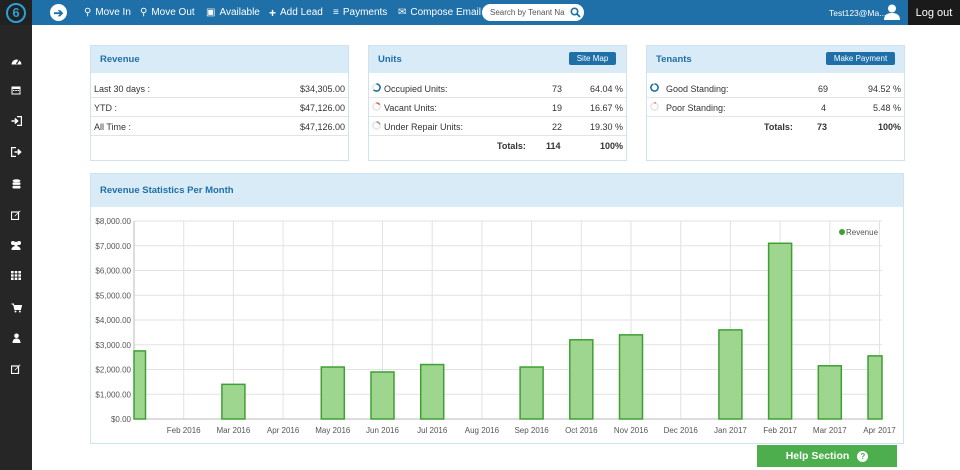 The height and width of the screenshot is (470, 960). I want to click on y-tick-label: $1,000.00, so click(113, 394).